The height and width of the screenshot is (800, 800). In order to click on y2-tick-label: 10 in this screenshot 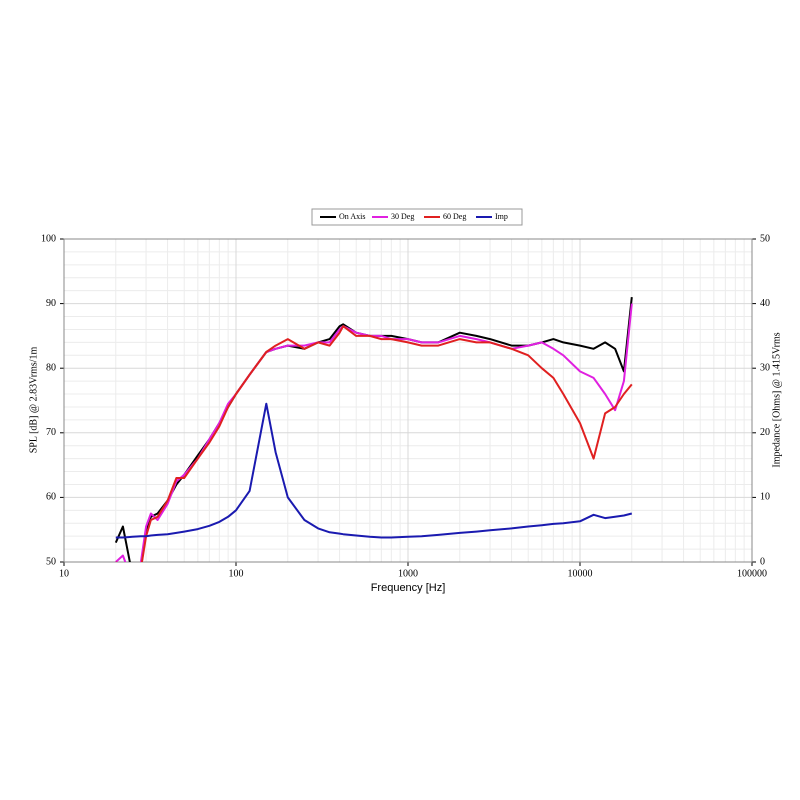, I will do `click(765, 497)`.